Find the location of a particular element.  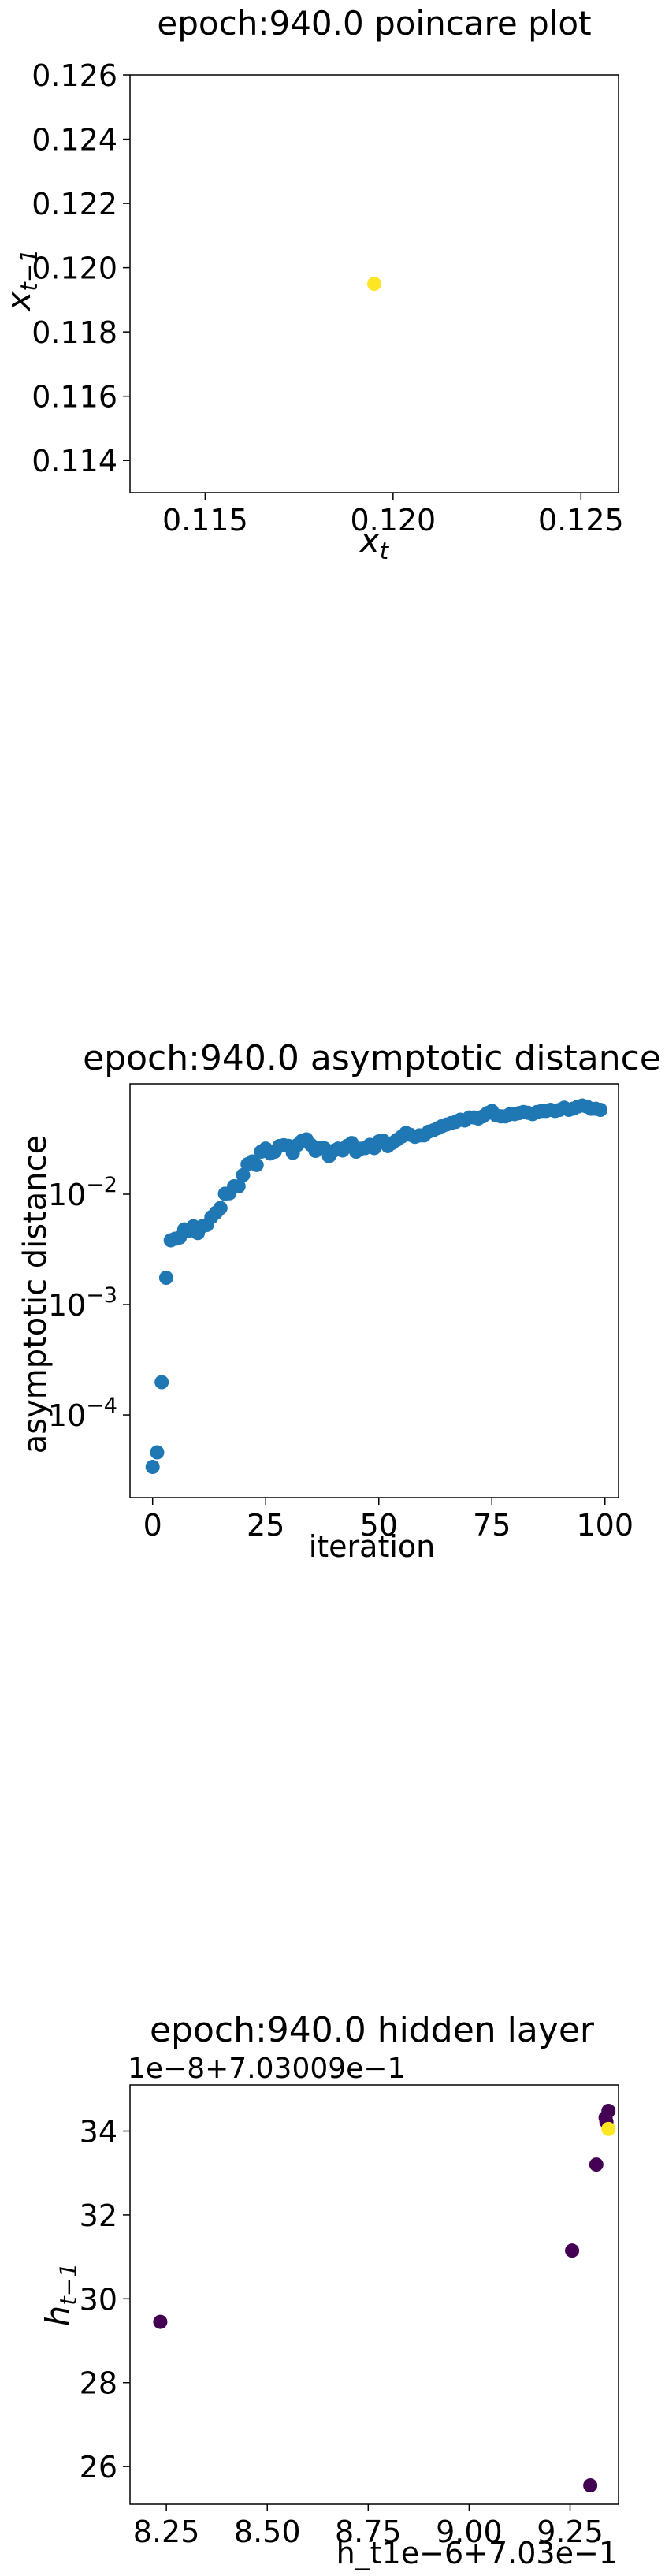

x-tick-label: 50 is located at coordinates (379, 1525).